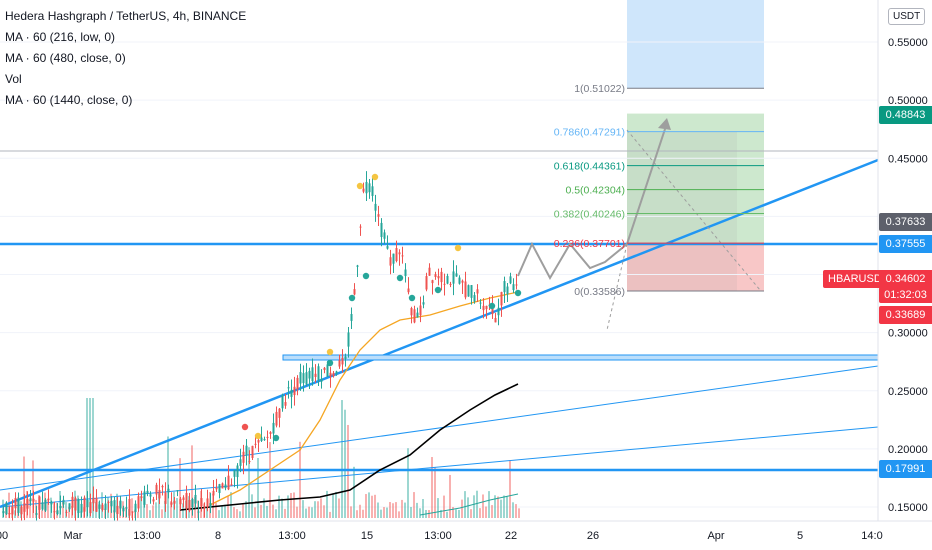  Describe the element at coordinates (13, 79) in the screenshot. I see `legend-vol: Vol` at that location.